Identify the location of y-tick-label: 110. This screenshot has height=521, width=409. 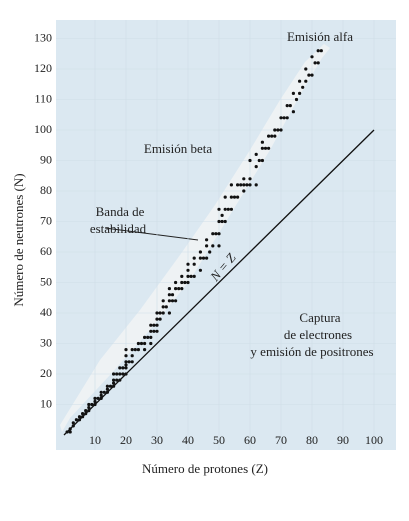
(43, 98).